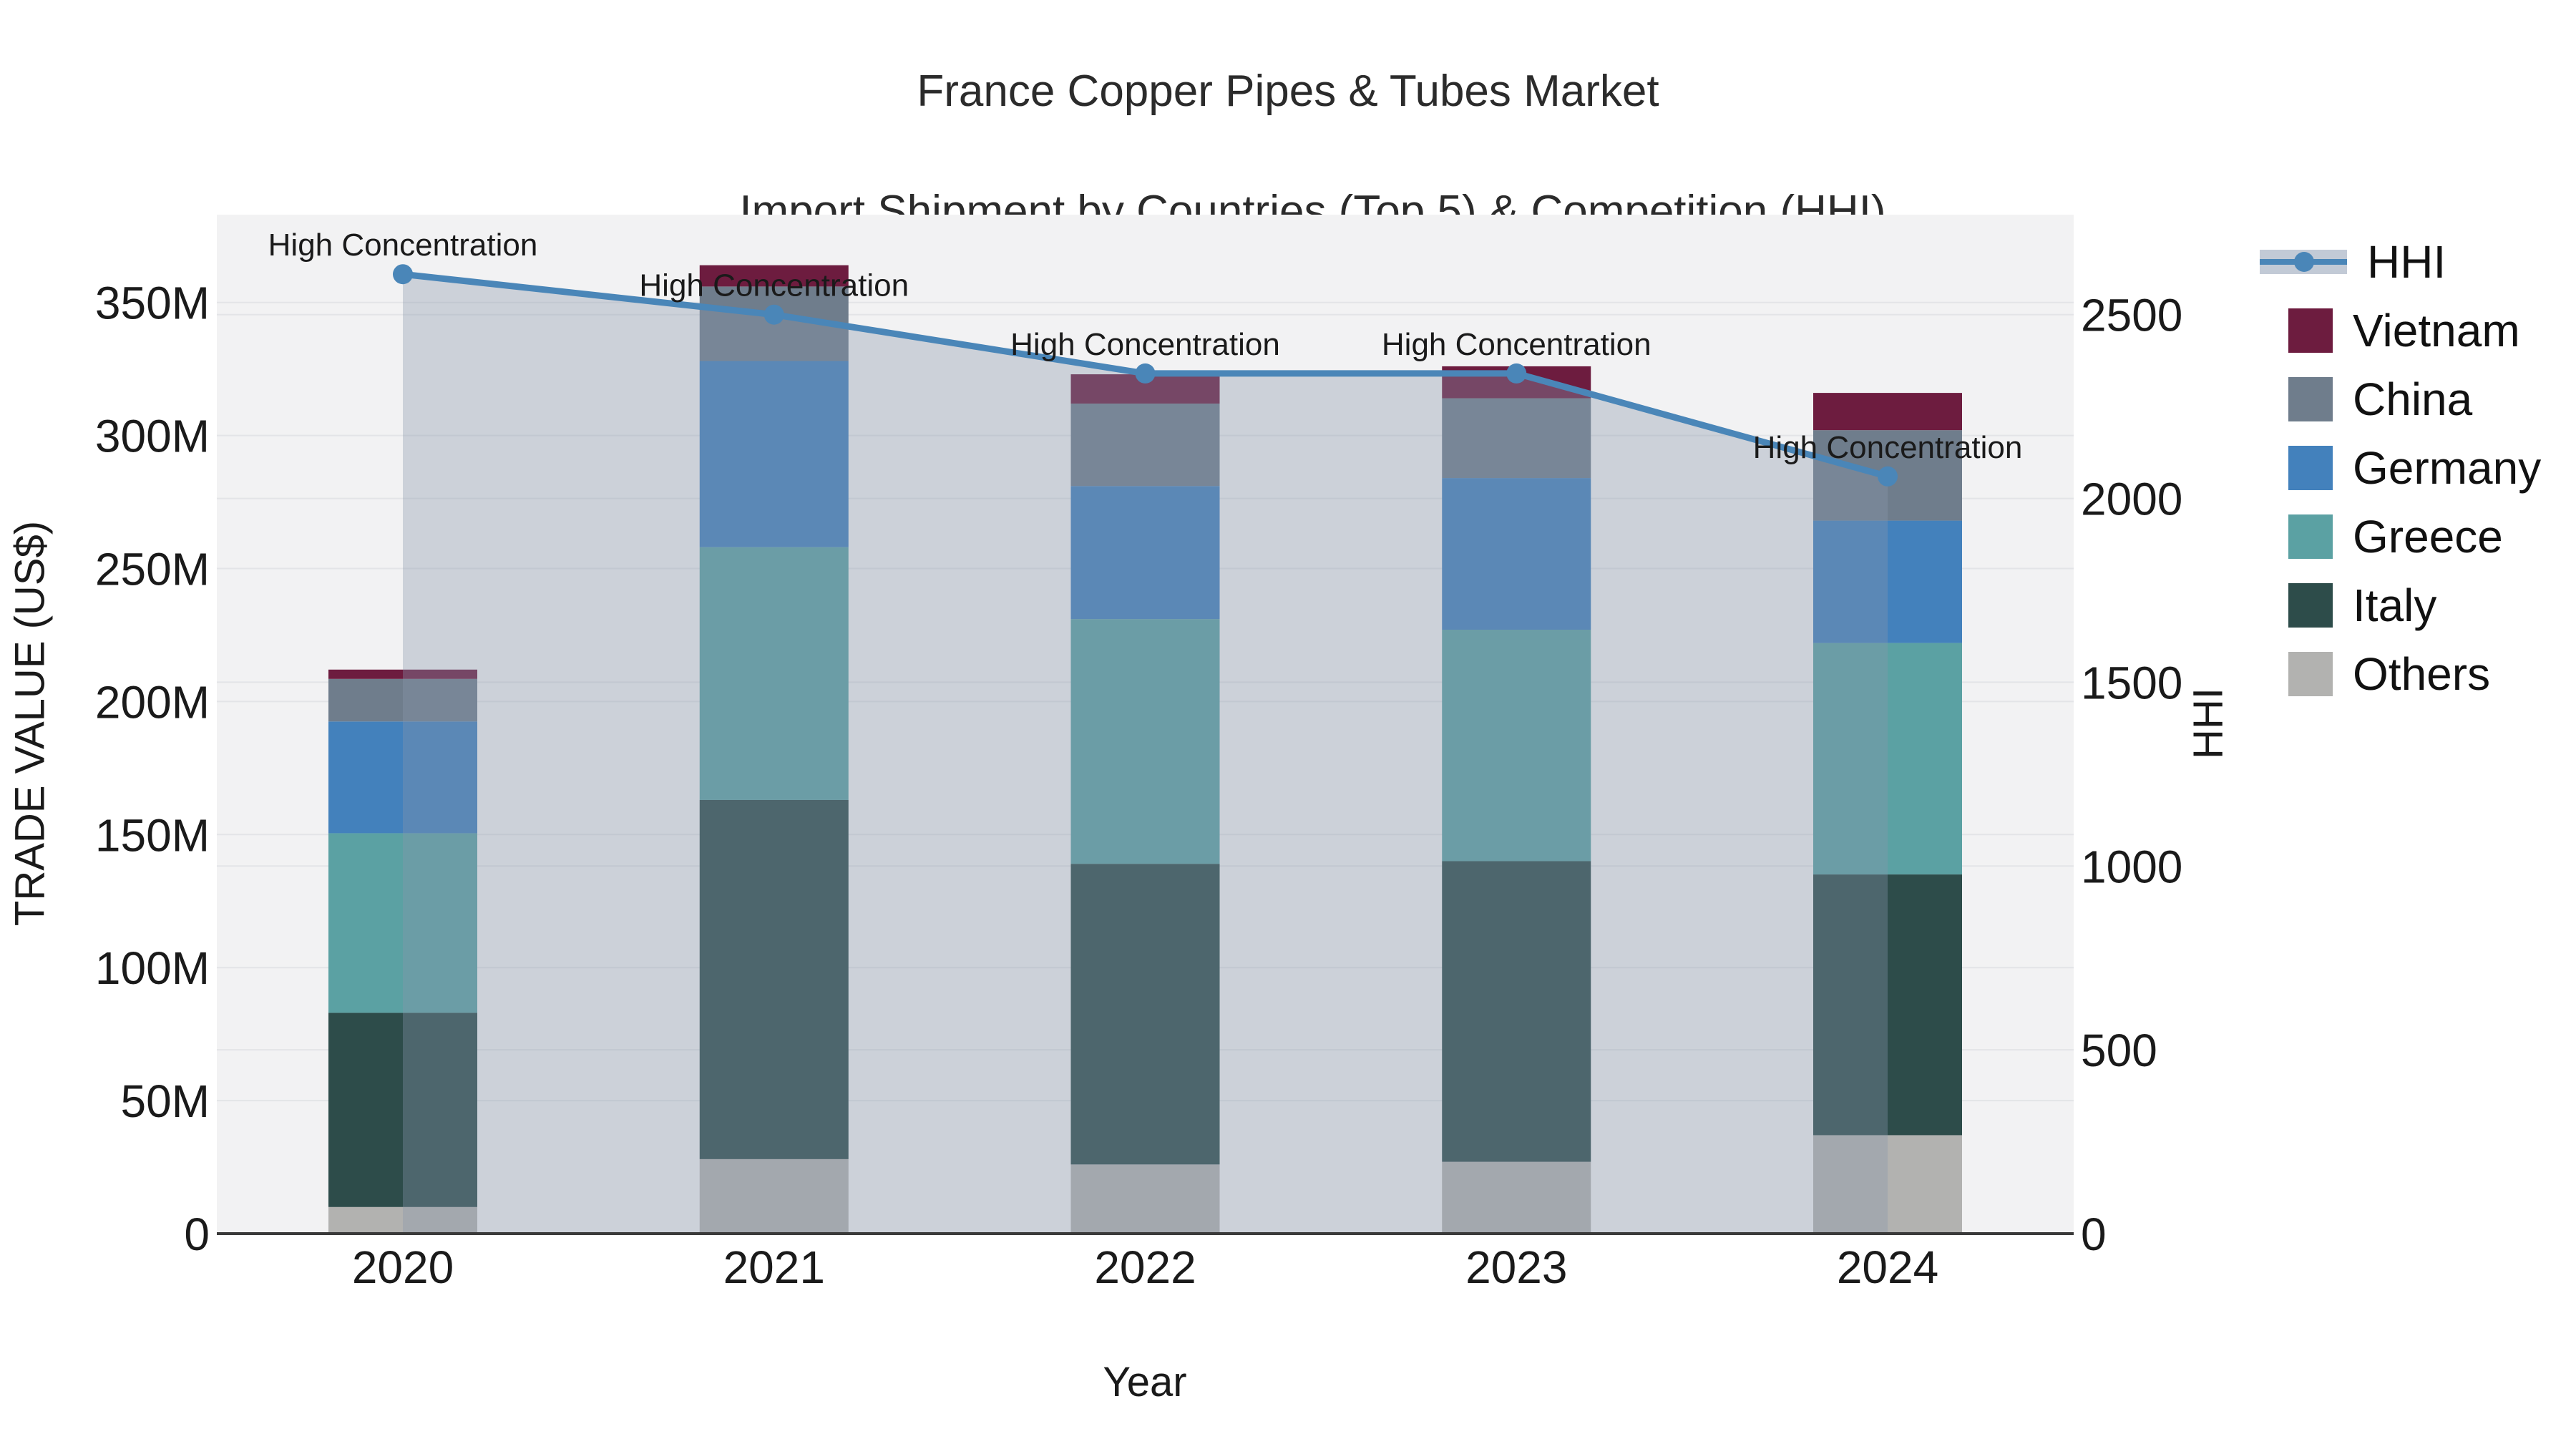  What do you see at coordinates (1887, 1267) in the screenshot?
I see `x-tick-label-2024: 2024` at bounding box center [1887, 1267].